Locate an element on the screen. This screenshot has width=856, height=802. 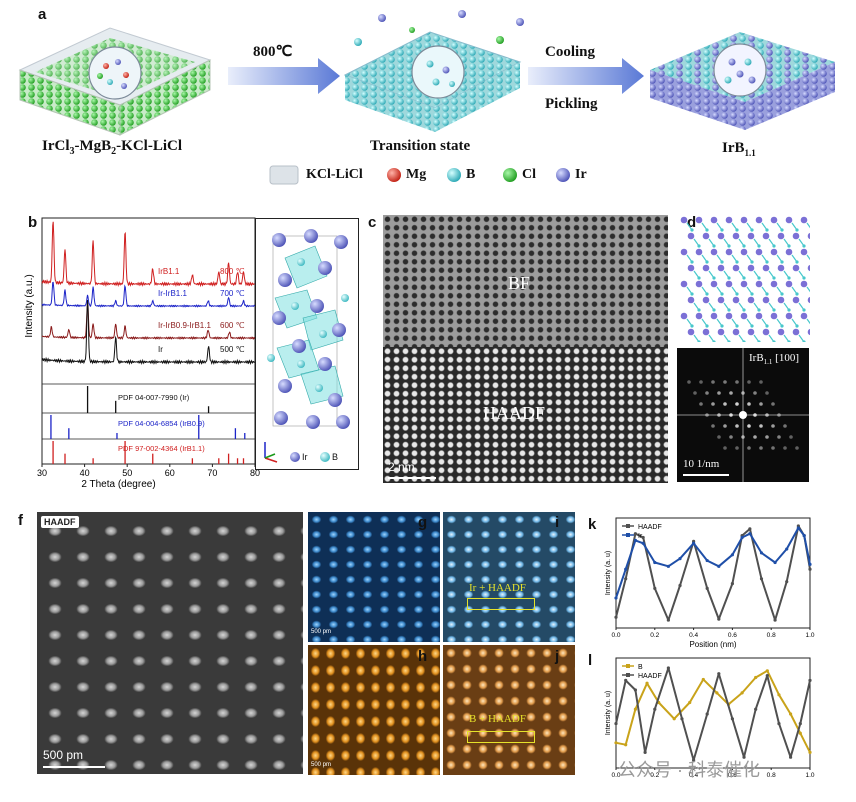
fft-image: IrB1.1 [100] 10 1/nm is located at coordinates (743, 415).